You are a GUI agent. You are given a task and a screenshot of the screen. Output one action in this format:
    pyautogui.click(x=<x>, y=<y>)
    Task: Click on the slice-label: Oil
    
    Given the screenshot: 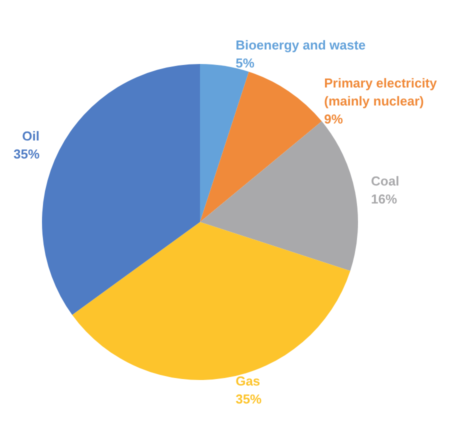 What is the action you would take?
    pyautogui.click(x=31, y=136)
    